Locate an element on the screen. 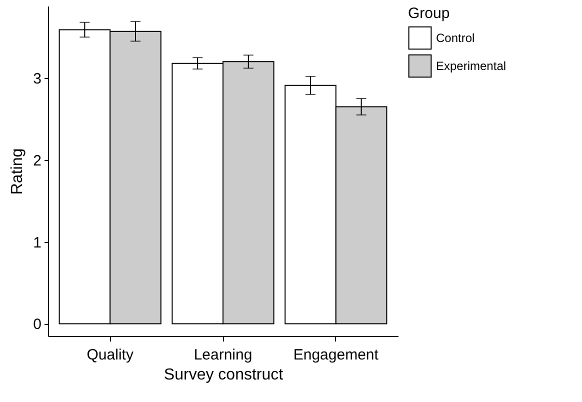  x-tick-label: Learning is located at coordinates (223, 355).